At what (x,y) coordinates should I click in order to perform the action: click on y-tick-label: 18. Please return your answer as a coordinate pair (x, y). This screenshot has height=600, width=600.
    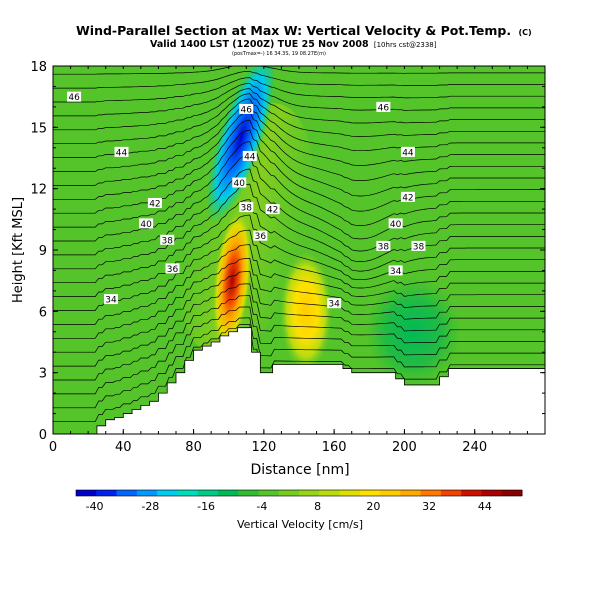
    Looking at the image, I should click on (38, 67).